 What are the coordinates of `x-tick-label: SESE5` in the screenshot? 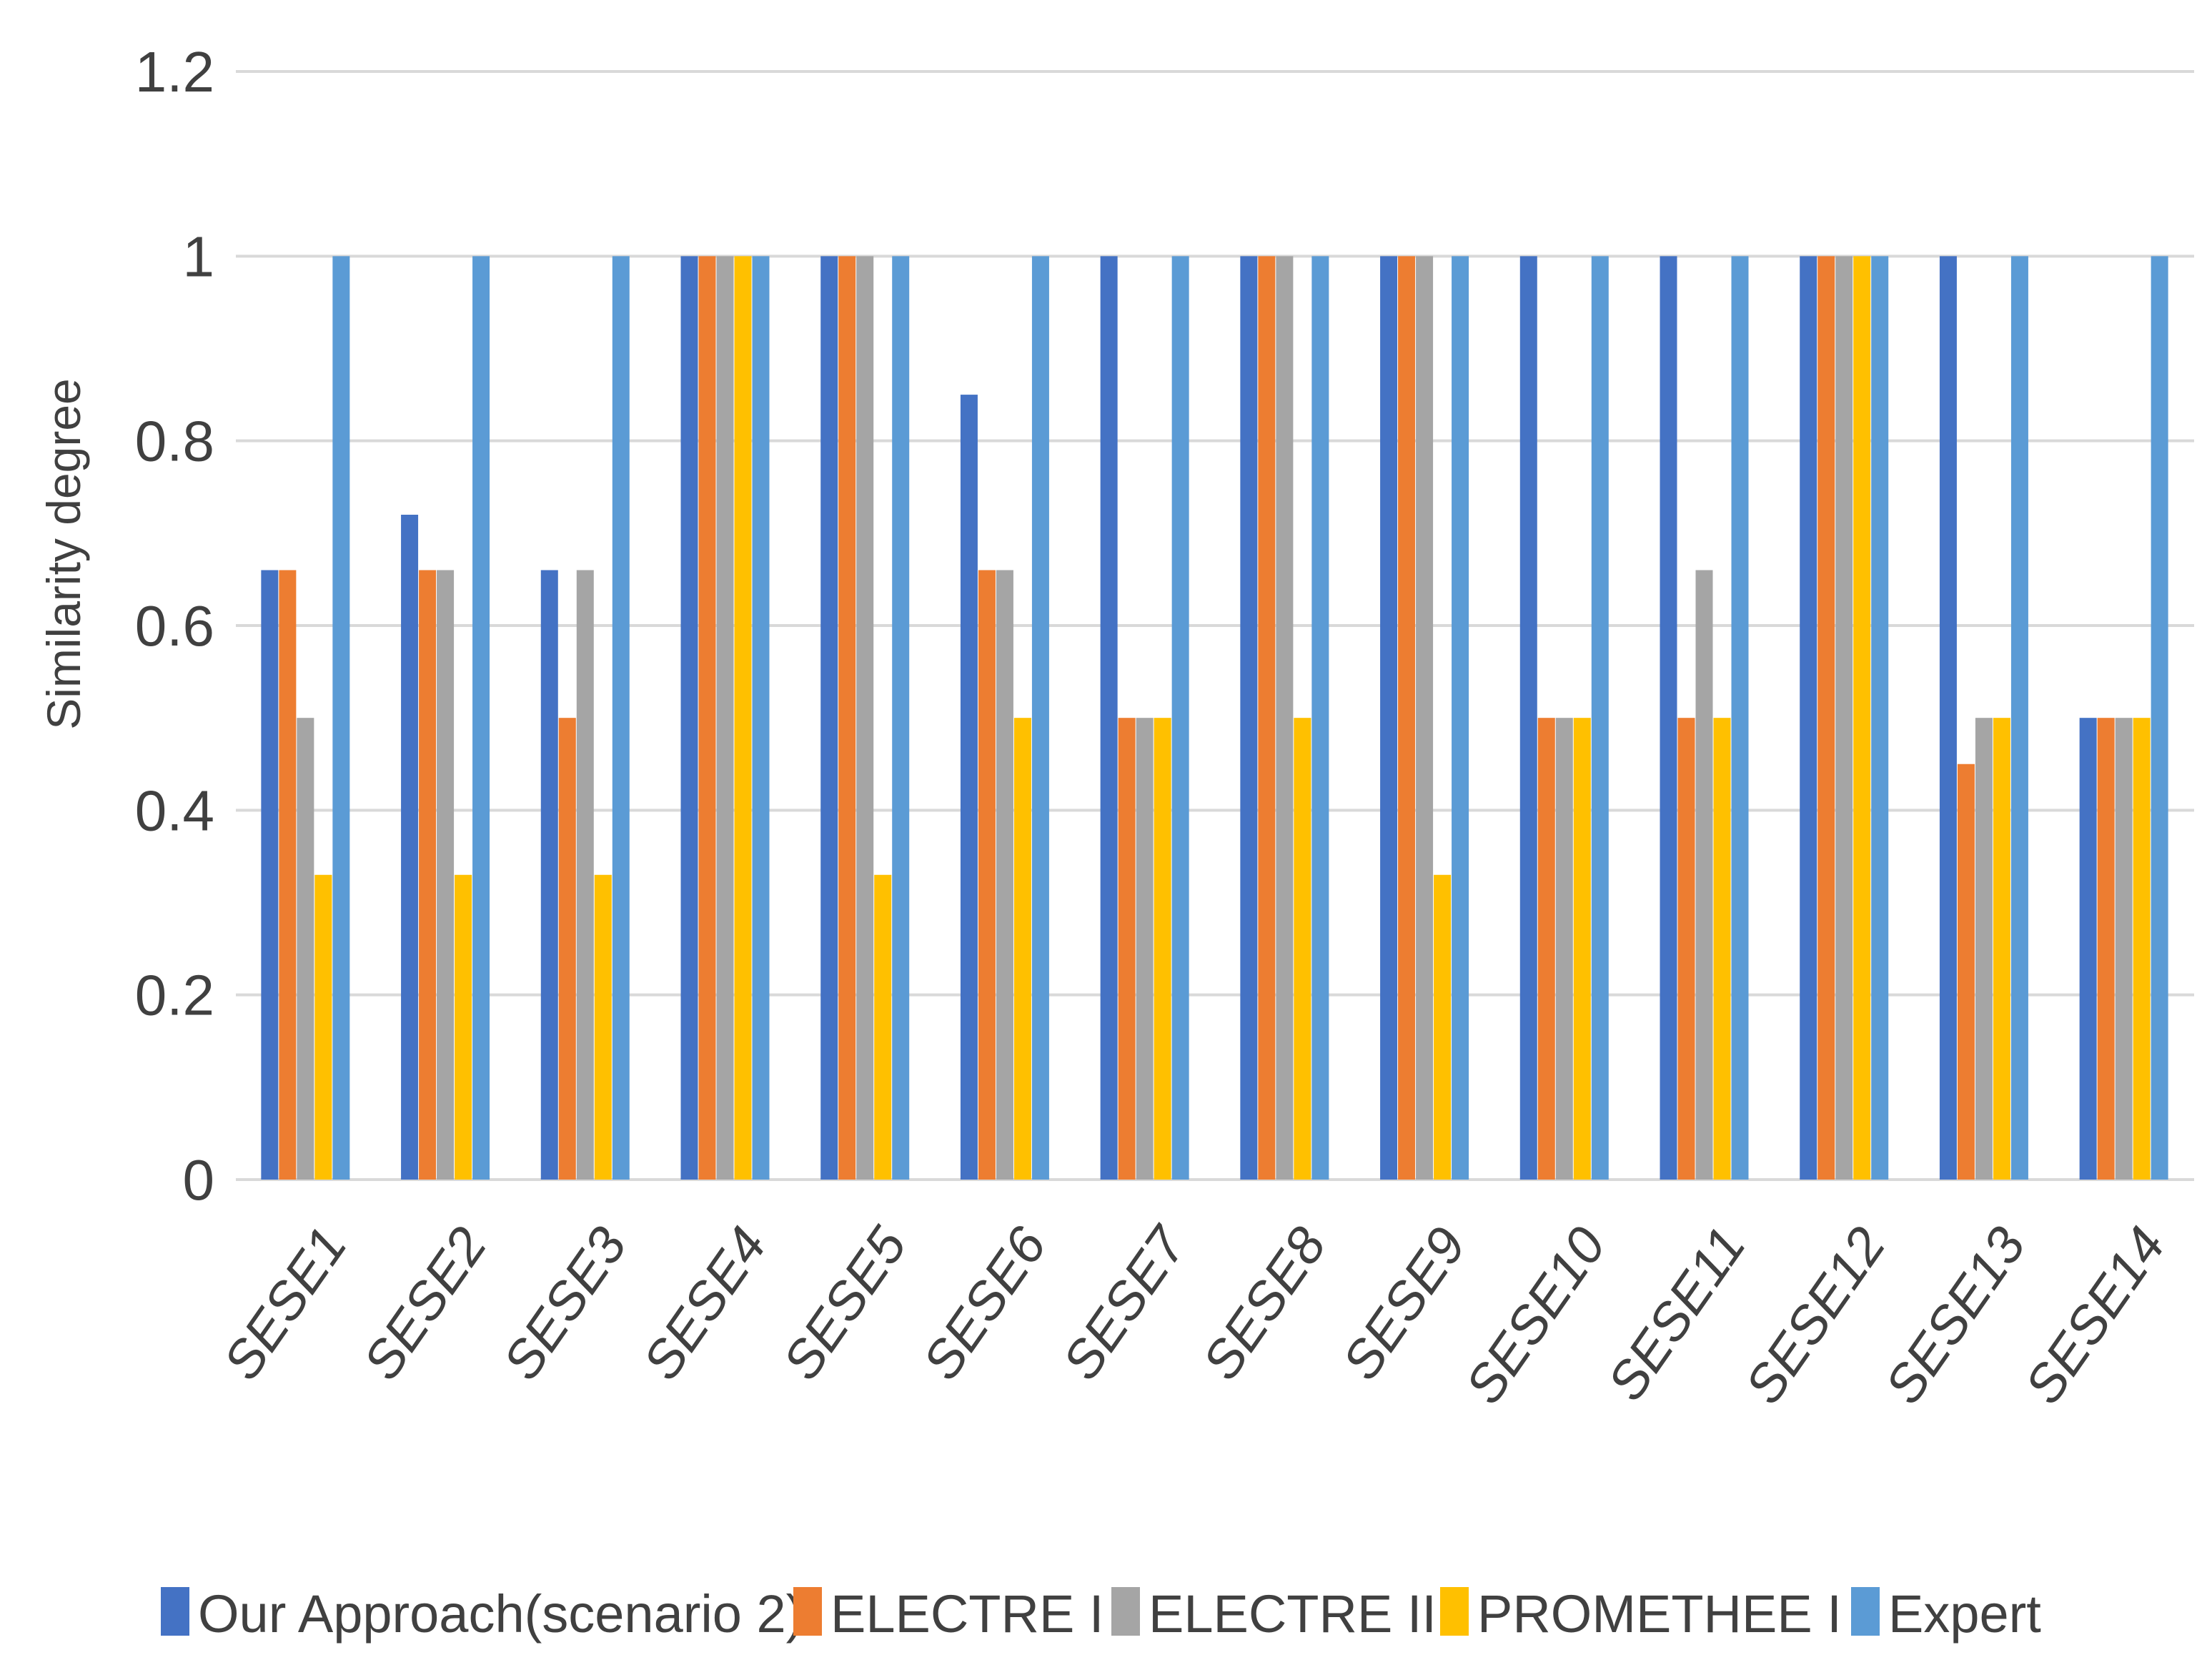 It's located at (844, 1303).